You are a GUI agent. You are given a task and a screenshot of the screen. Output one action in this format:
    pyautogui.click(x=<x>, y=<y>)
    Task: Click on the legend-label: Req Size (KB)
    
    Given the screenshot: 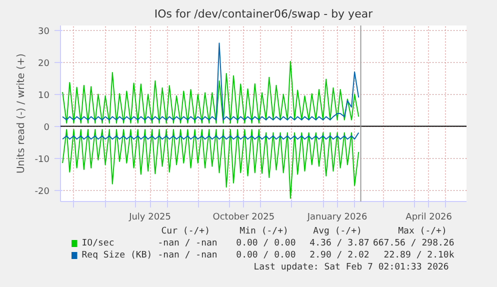 What is the action you would take?
    pyautogui.click(x=117, y=255)
    